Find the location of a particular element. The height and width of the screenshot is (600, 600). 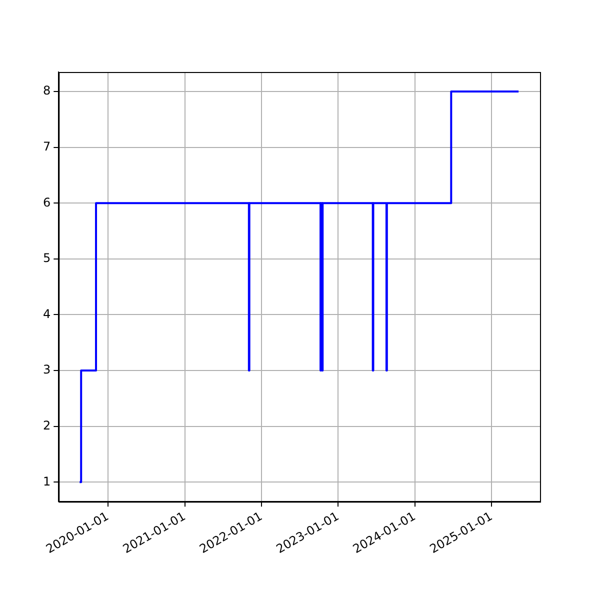

y-tick-label: 6 is located at coordinates (46, 202).